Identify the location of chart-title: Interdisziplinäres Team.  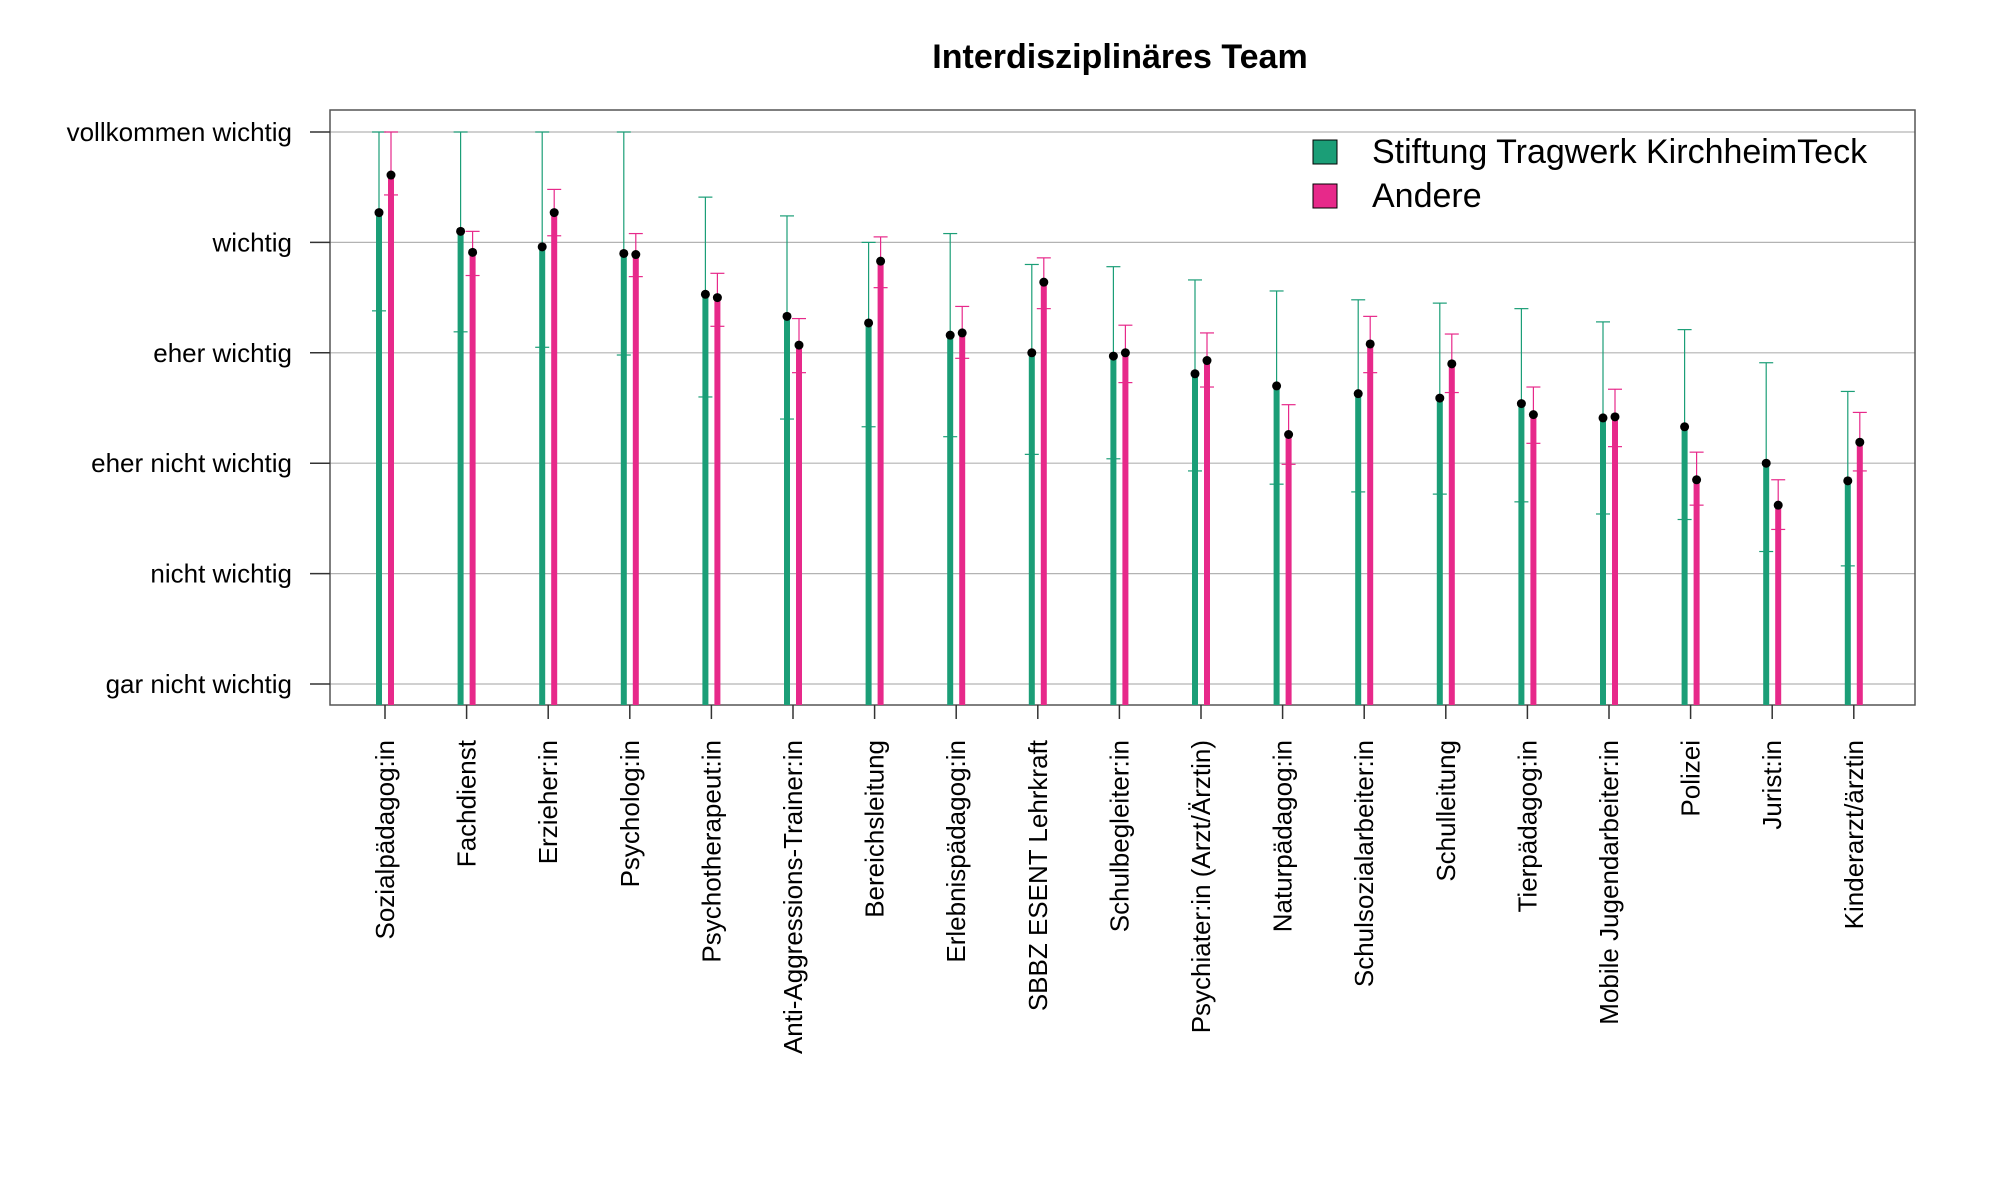
(1119, 57).